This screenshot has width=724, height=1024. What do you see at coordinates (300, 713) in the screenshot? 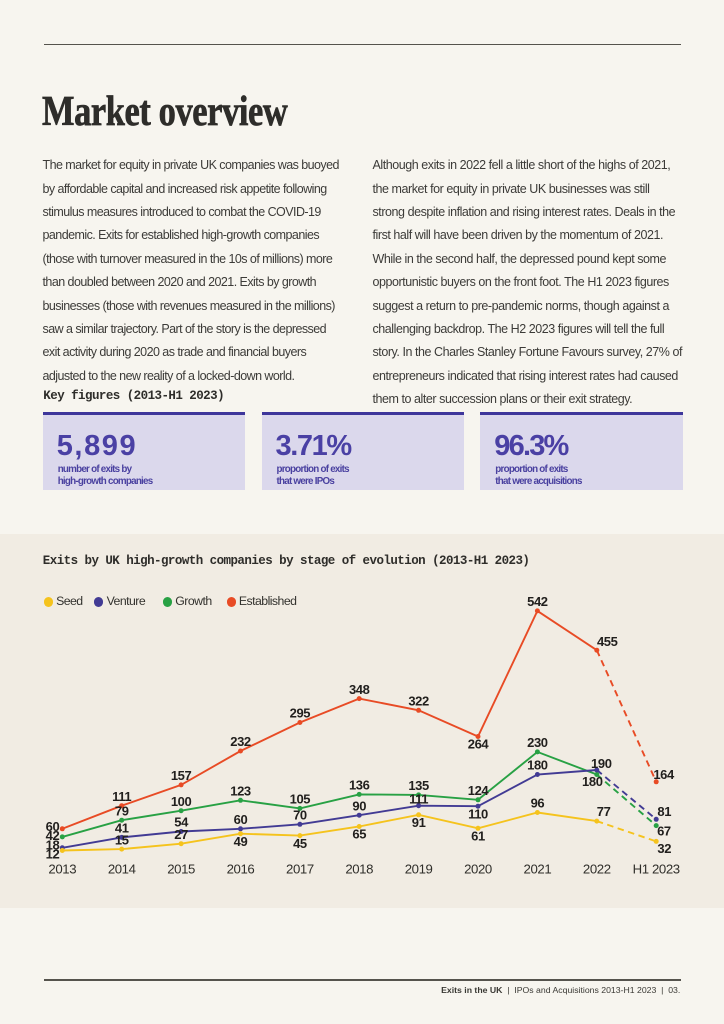
I see `svg-text: 295` at bounding box center [300, 713].